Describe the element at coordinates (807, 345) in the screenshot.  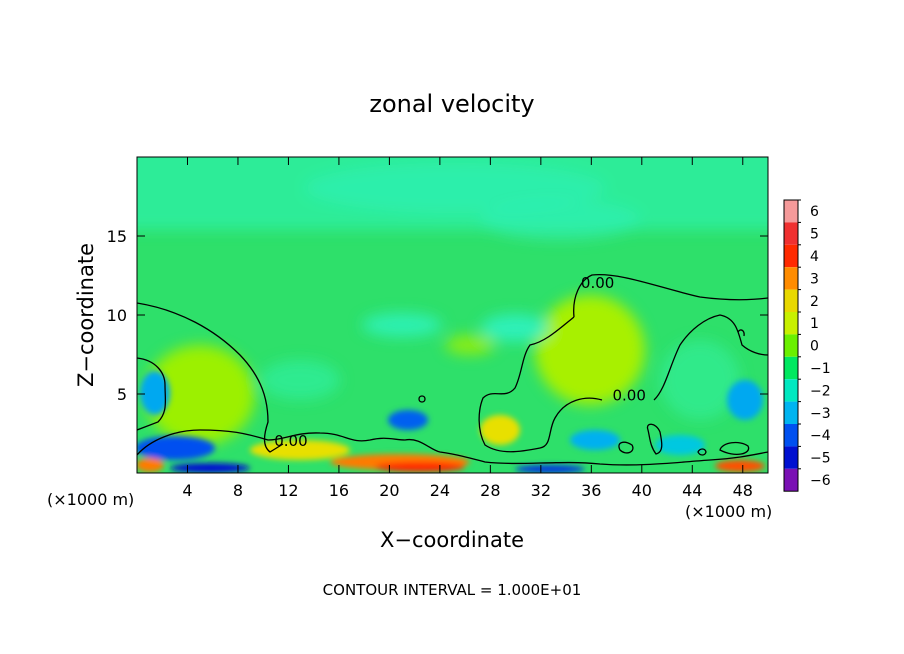
I see `colorbar: 6 5 4 3 2 1 0 −1 −2 −3 −4 −5 −6` at that location.